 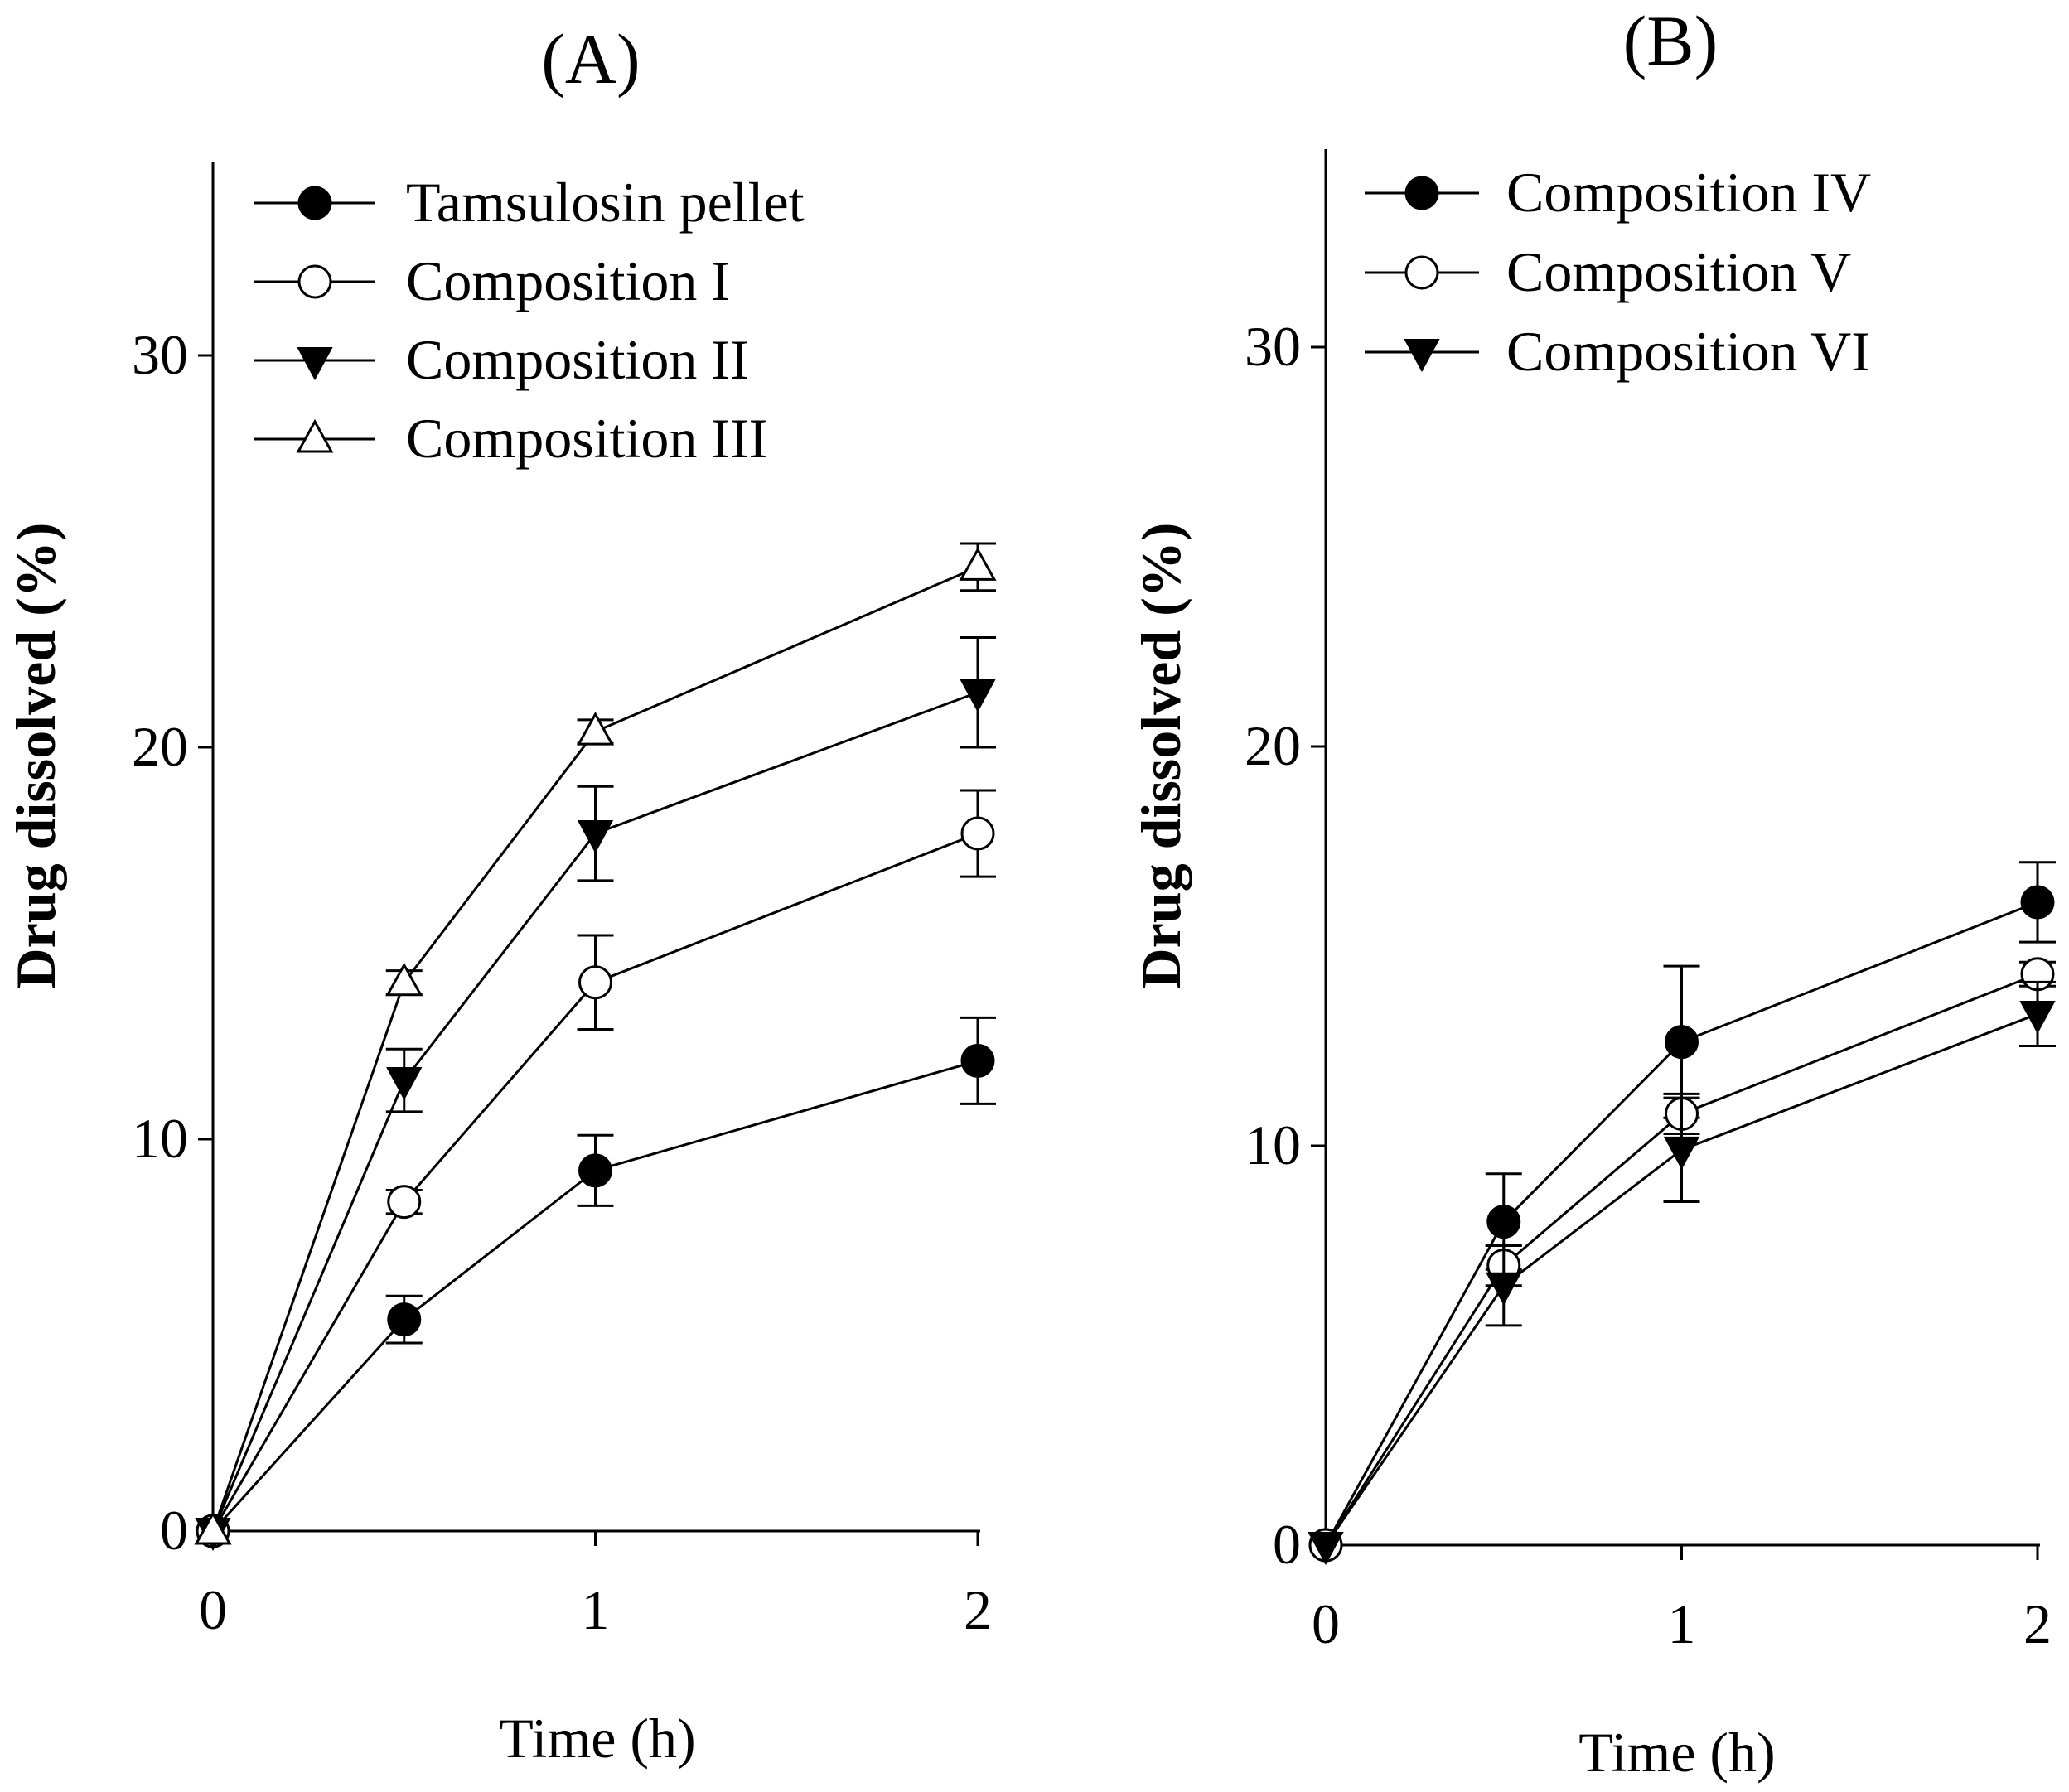 I want to click on panel-b-title: (B), so click(x=1671, y=40).